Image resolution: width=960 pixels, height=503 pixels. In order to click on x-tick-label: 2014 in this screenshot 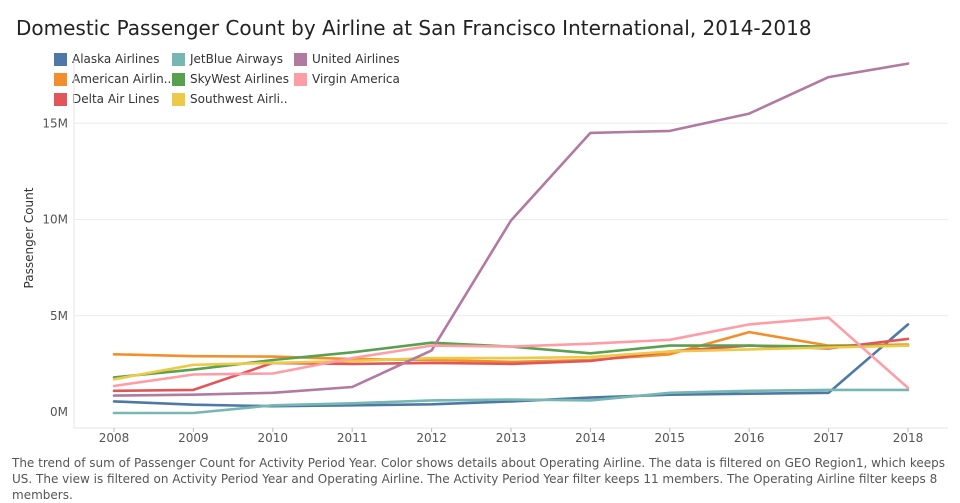, I will do `click(590, 438)`.